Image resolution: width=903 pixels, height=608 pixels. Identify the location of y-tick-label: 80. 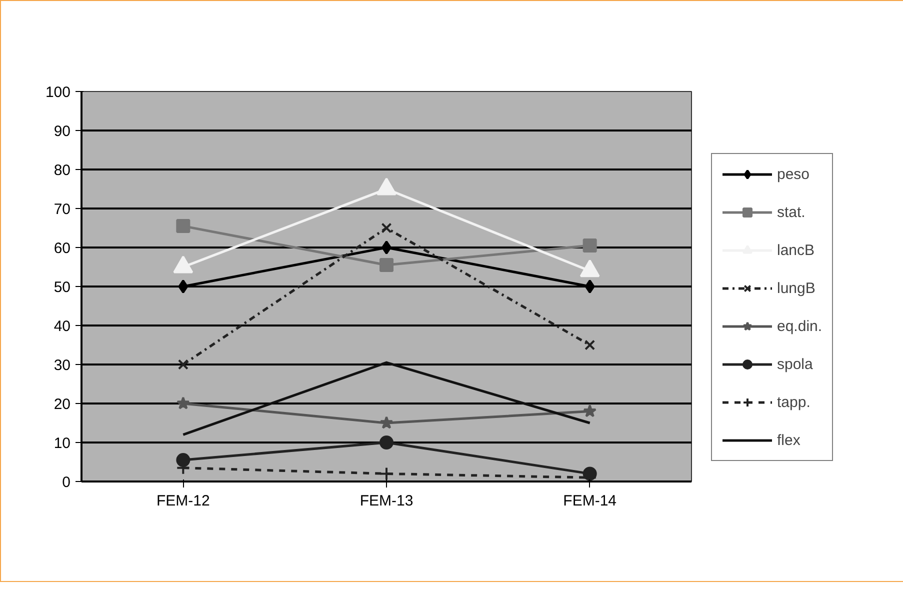
(62, 170).